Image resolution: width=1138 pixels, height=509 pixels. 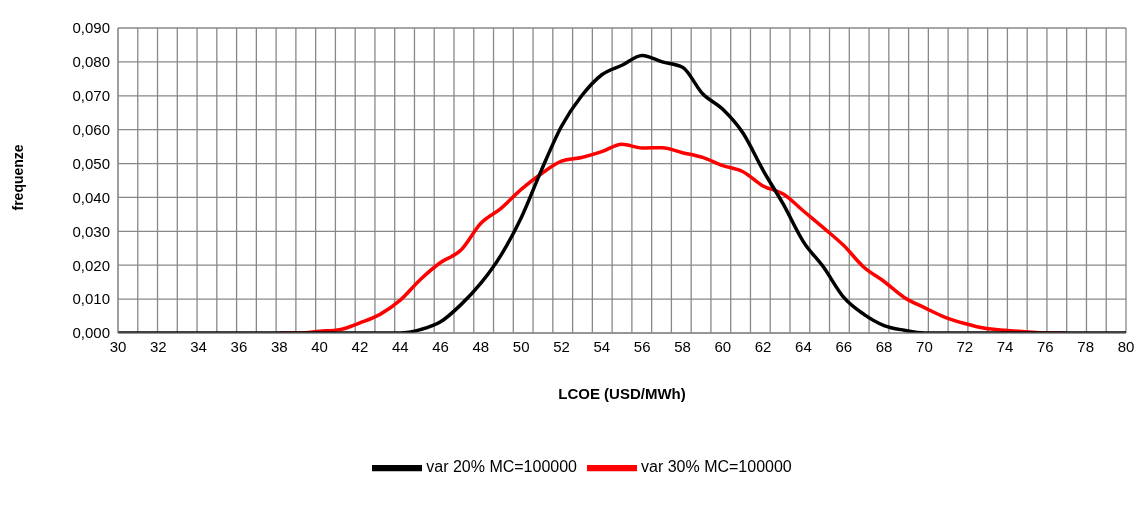 What do you see at coordinates (1005, 346) in the screenshot?
I see `x-tick-label: 74` at bounding box center [1005, 346].